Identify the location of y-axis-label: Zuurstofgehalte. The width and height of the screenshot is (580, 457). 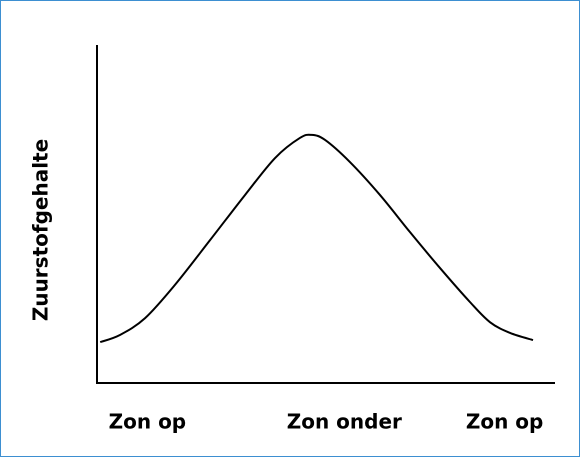
(41, 230).